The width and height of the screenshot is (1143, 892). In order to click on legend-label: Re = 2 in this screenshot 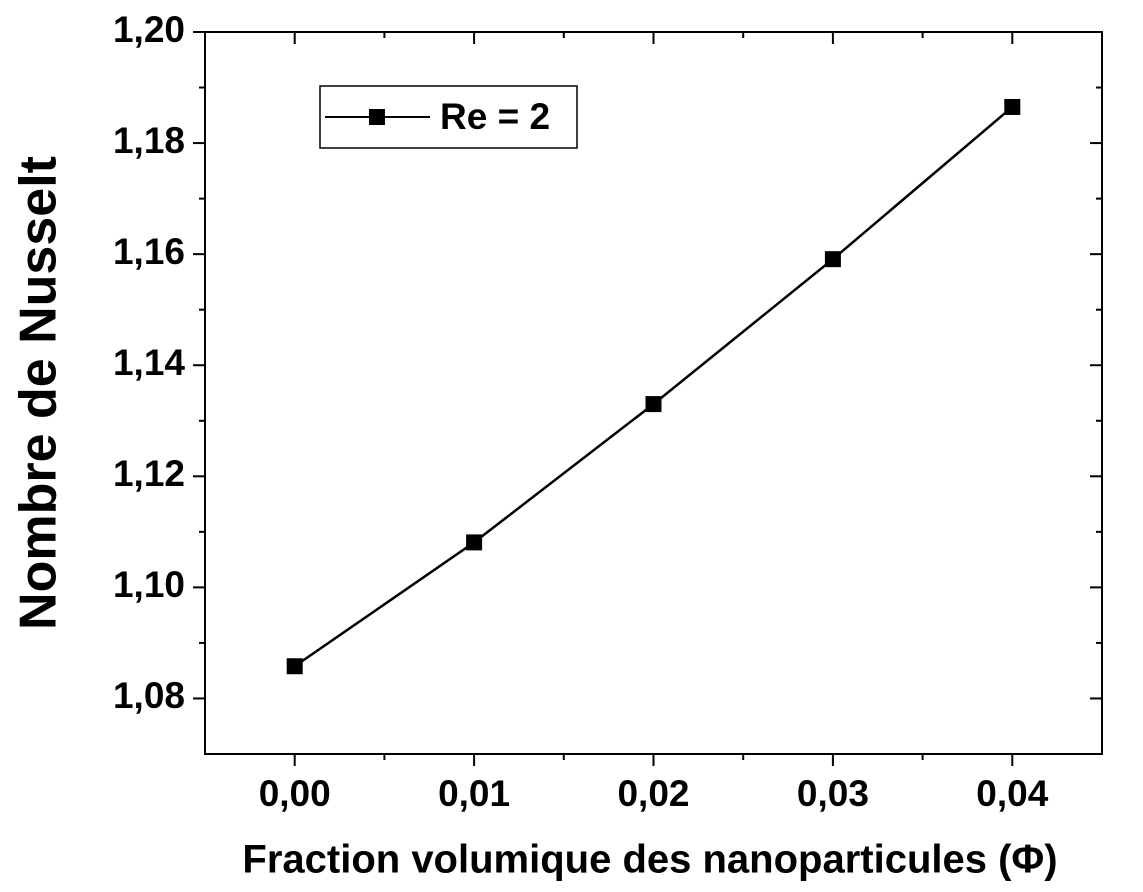, I will do `click(495, 116)`.